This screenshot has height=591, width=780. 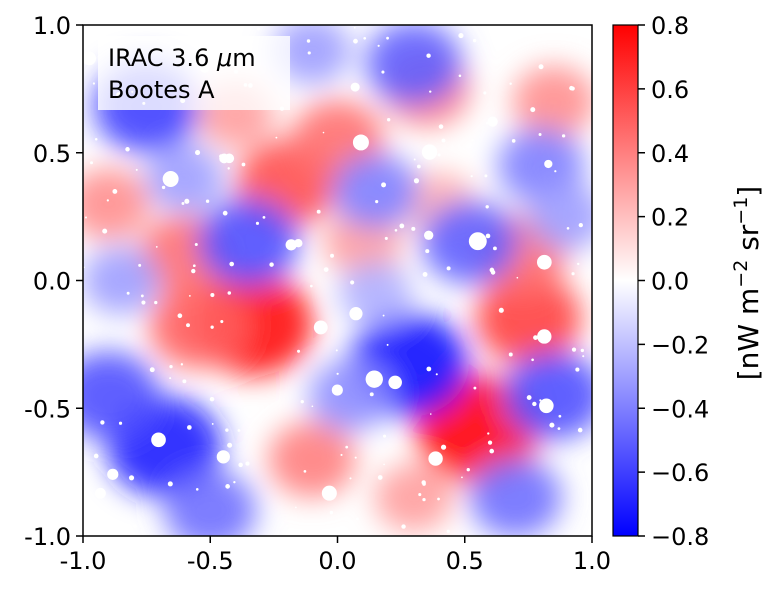 I want to click on colorbar-label: [nW m−2 sr−1], so click(x=747, y=283).